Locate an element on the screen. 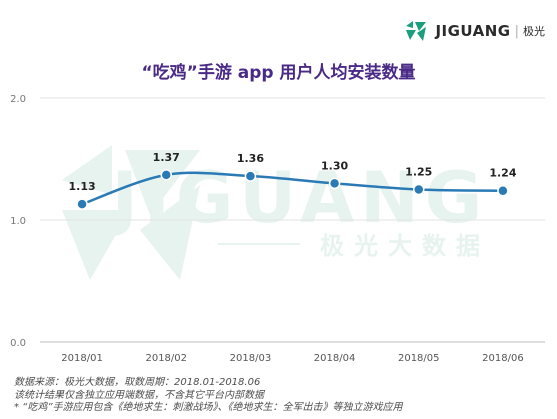 The height and width of the screenshot is (419, 557). brand-logo: JIGUANG | 极光 is located at coordinates (474, 31).